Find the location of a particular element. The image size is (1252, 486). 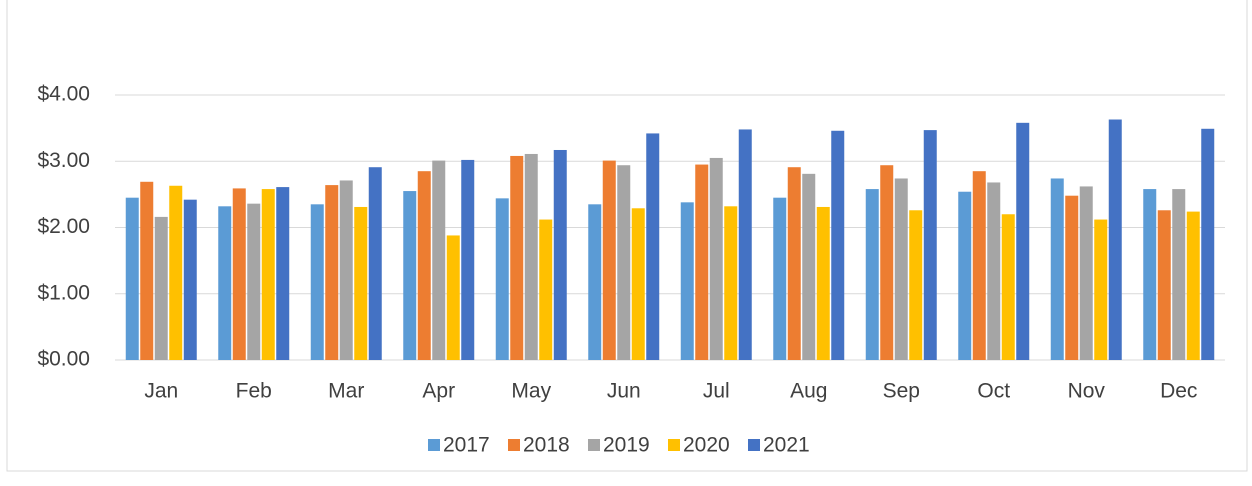

legend-label: 2020 is located at coordinates (706, 445).